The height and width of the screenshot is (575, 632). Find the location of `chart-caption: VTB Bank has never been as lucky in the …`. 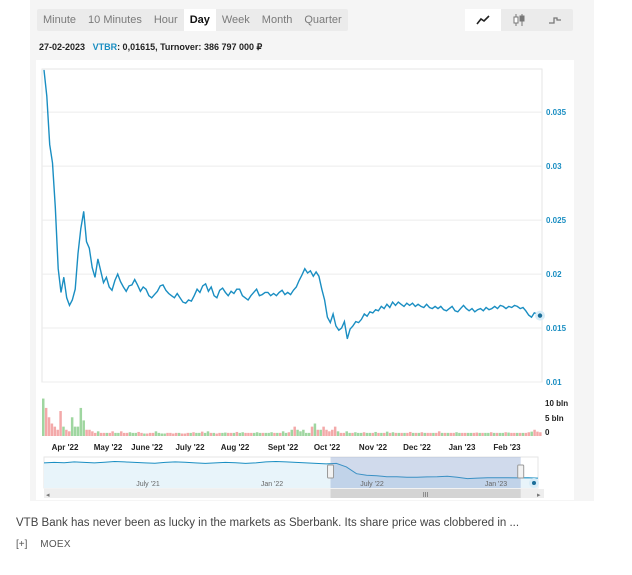

chart-caption: VTB Bank has never been as lucky in the … is located at coordinates (268, 523).